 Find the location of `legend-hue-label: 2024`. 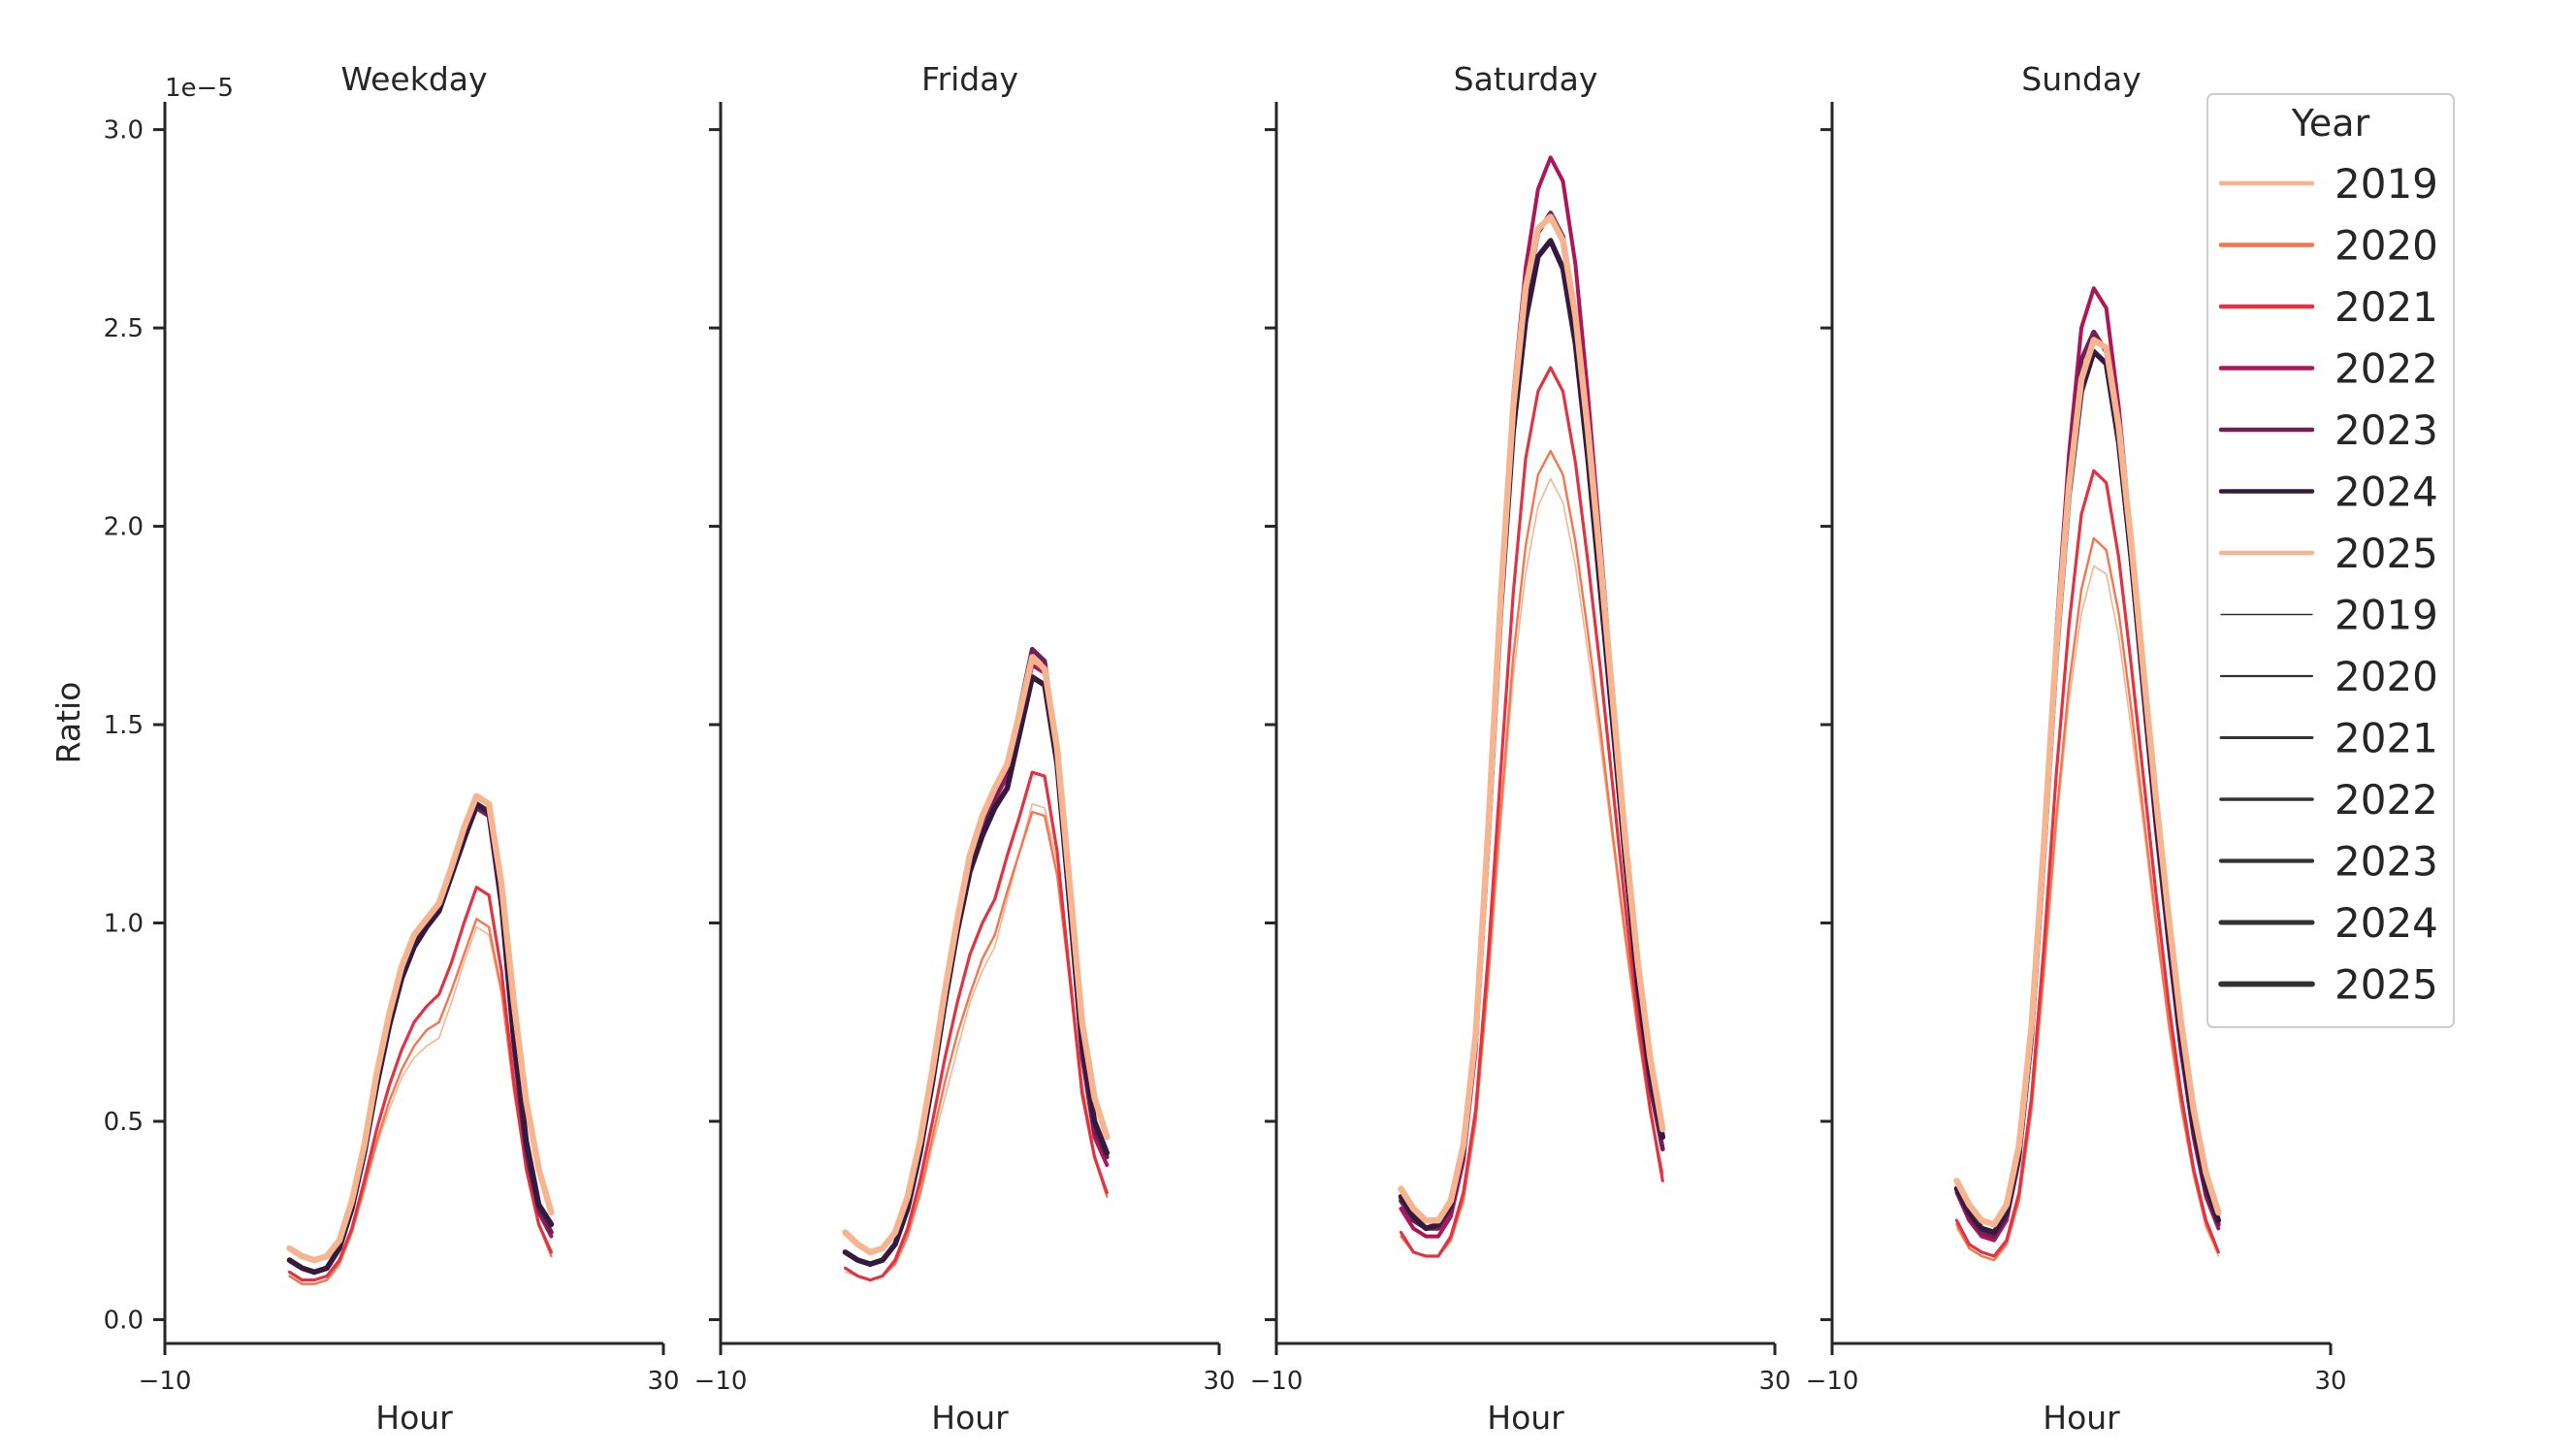

legend-hue-label: 2024 is located at coordinates (2386, 492).